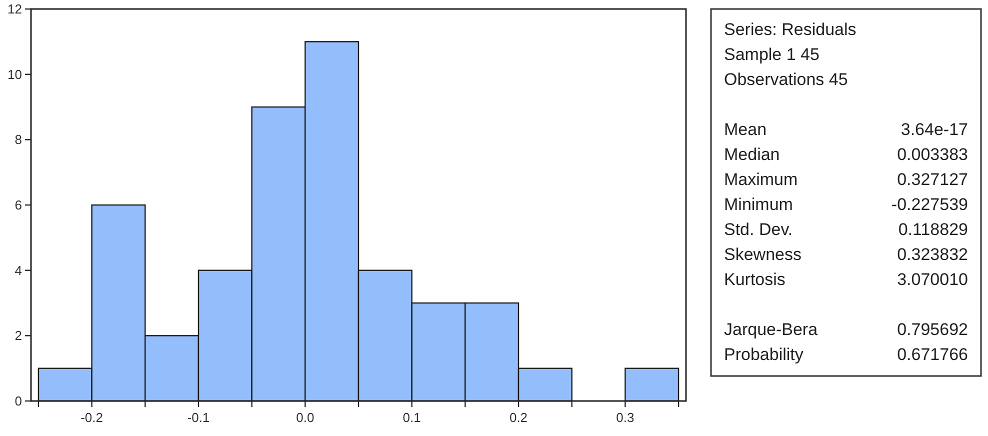 This screenshot has width=988, height=436. I want to click on y-tick-label: 4, so click(18, 270).